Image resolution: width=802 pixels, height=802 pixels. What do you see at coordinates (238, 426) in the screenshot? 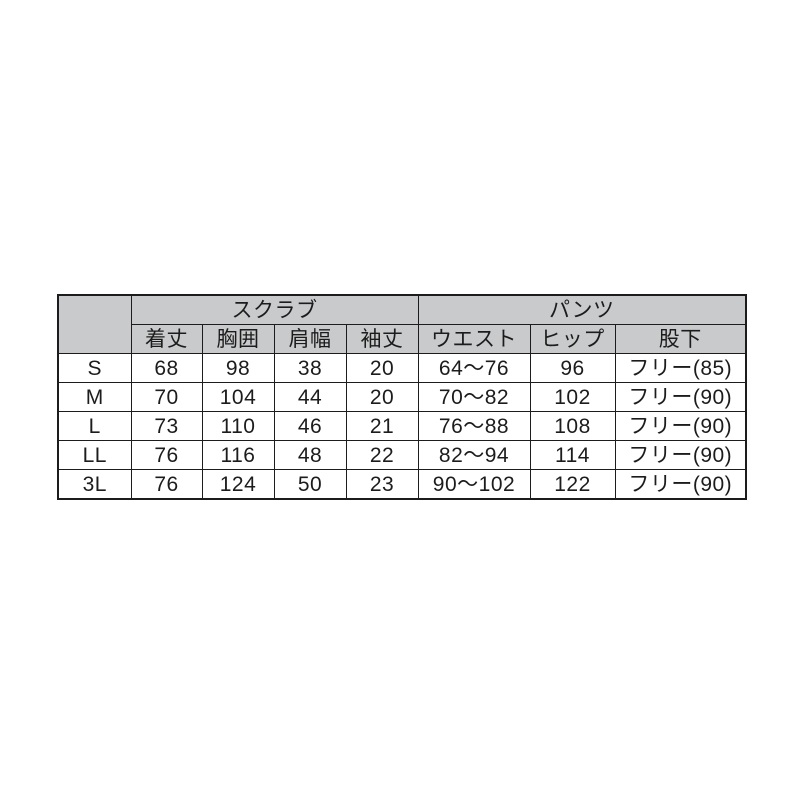
I see `cell-chest: 110` at bounding box center [238, 426].